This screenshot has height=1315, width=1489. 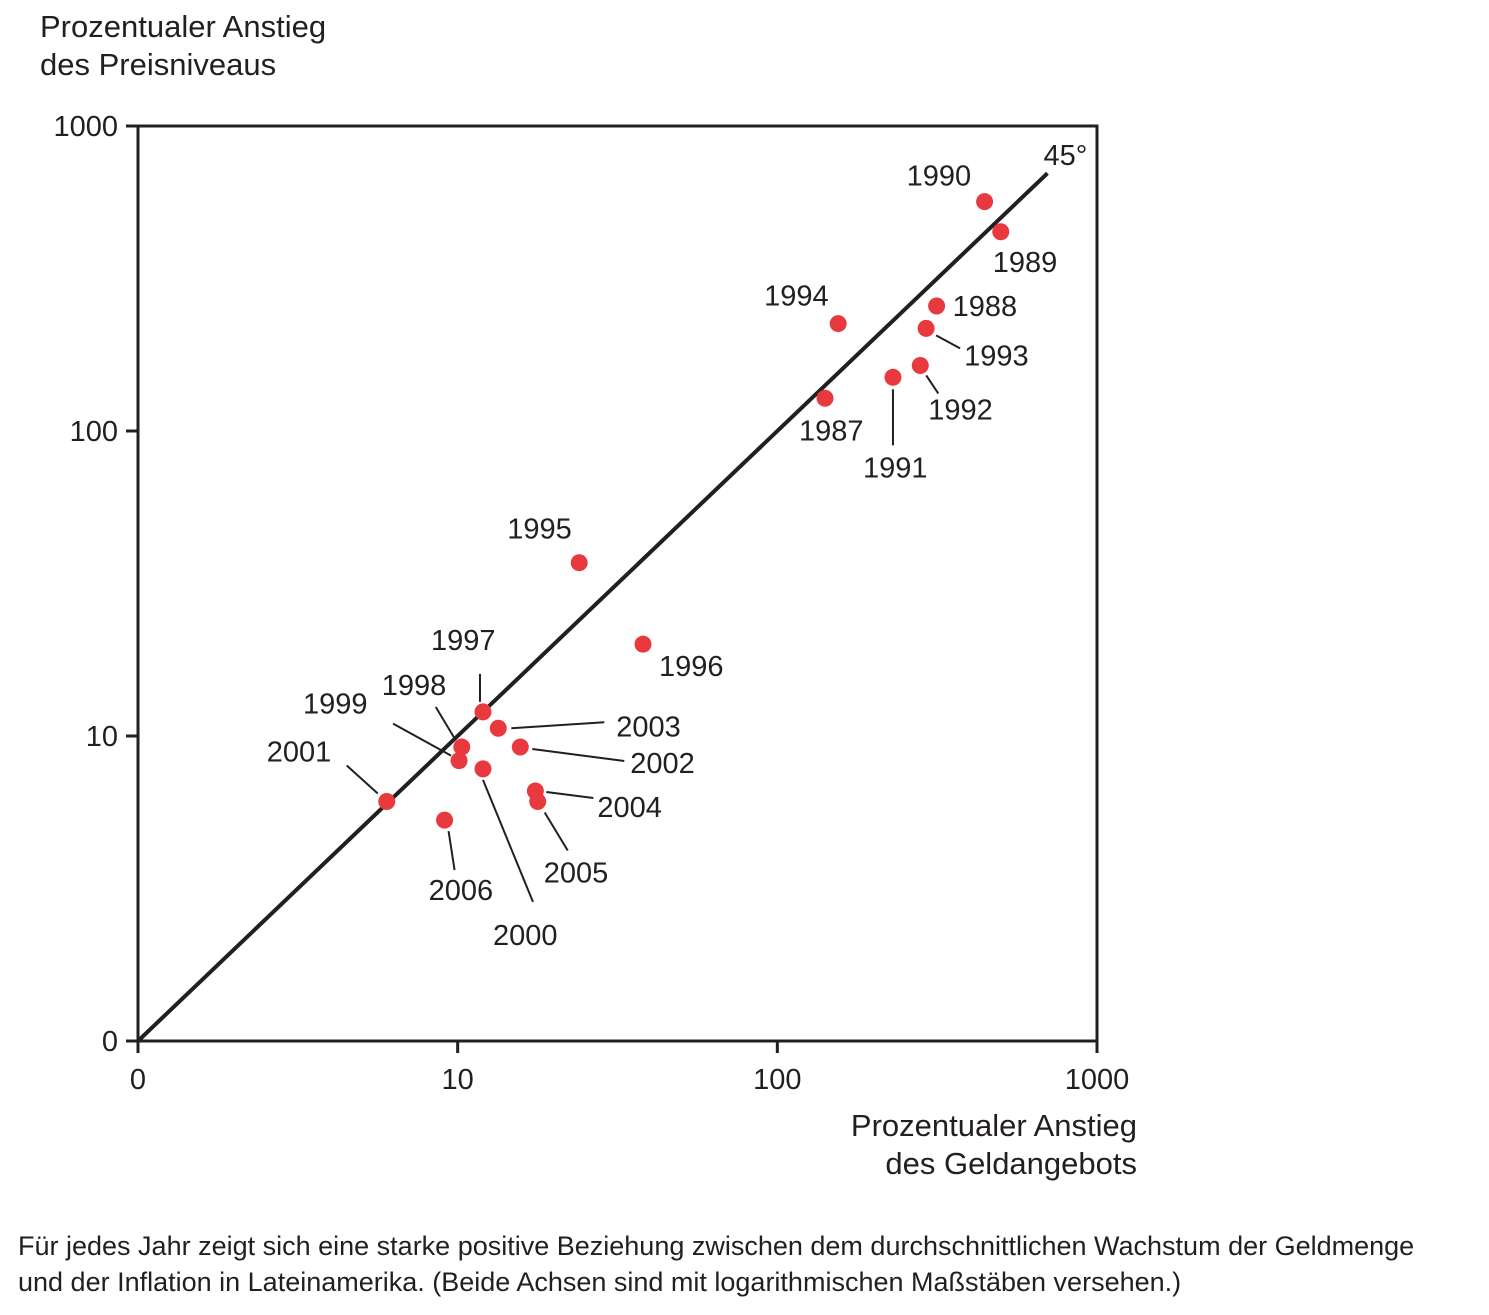 I want to click on point-label-1997: 1997, so click(x=463, y=641).